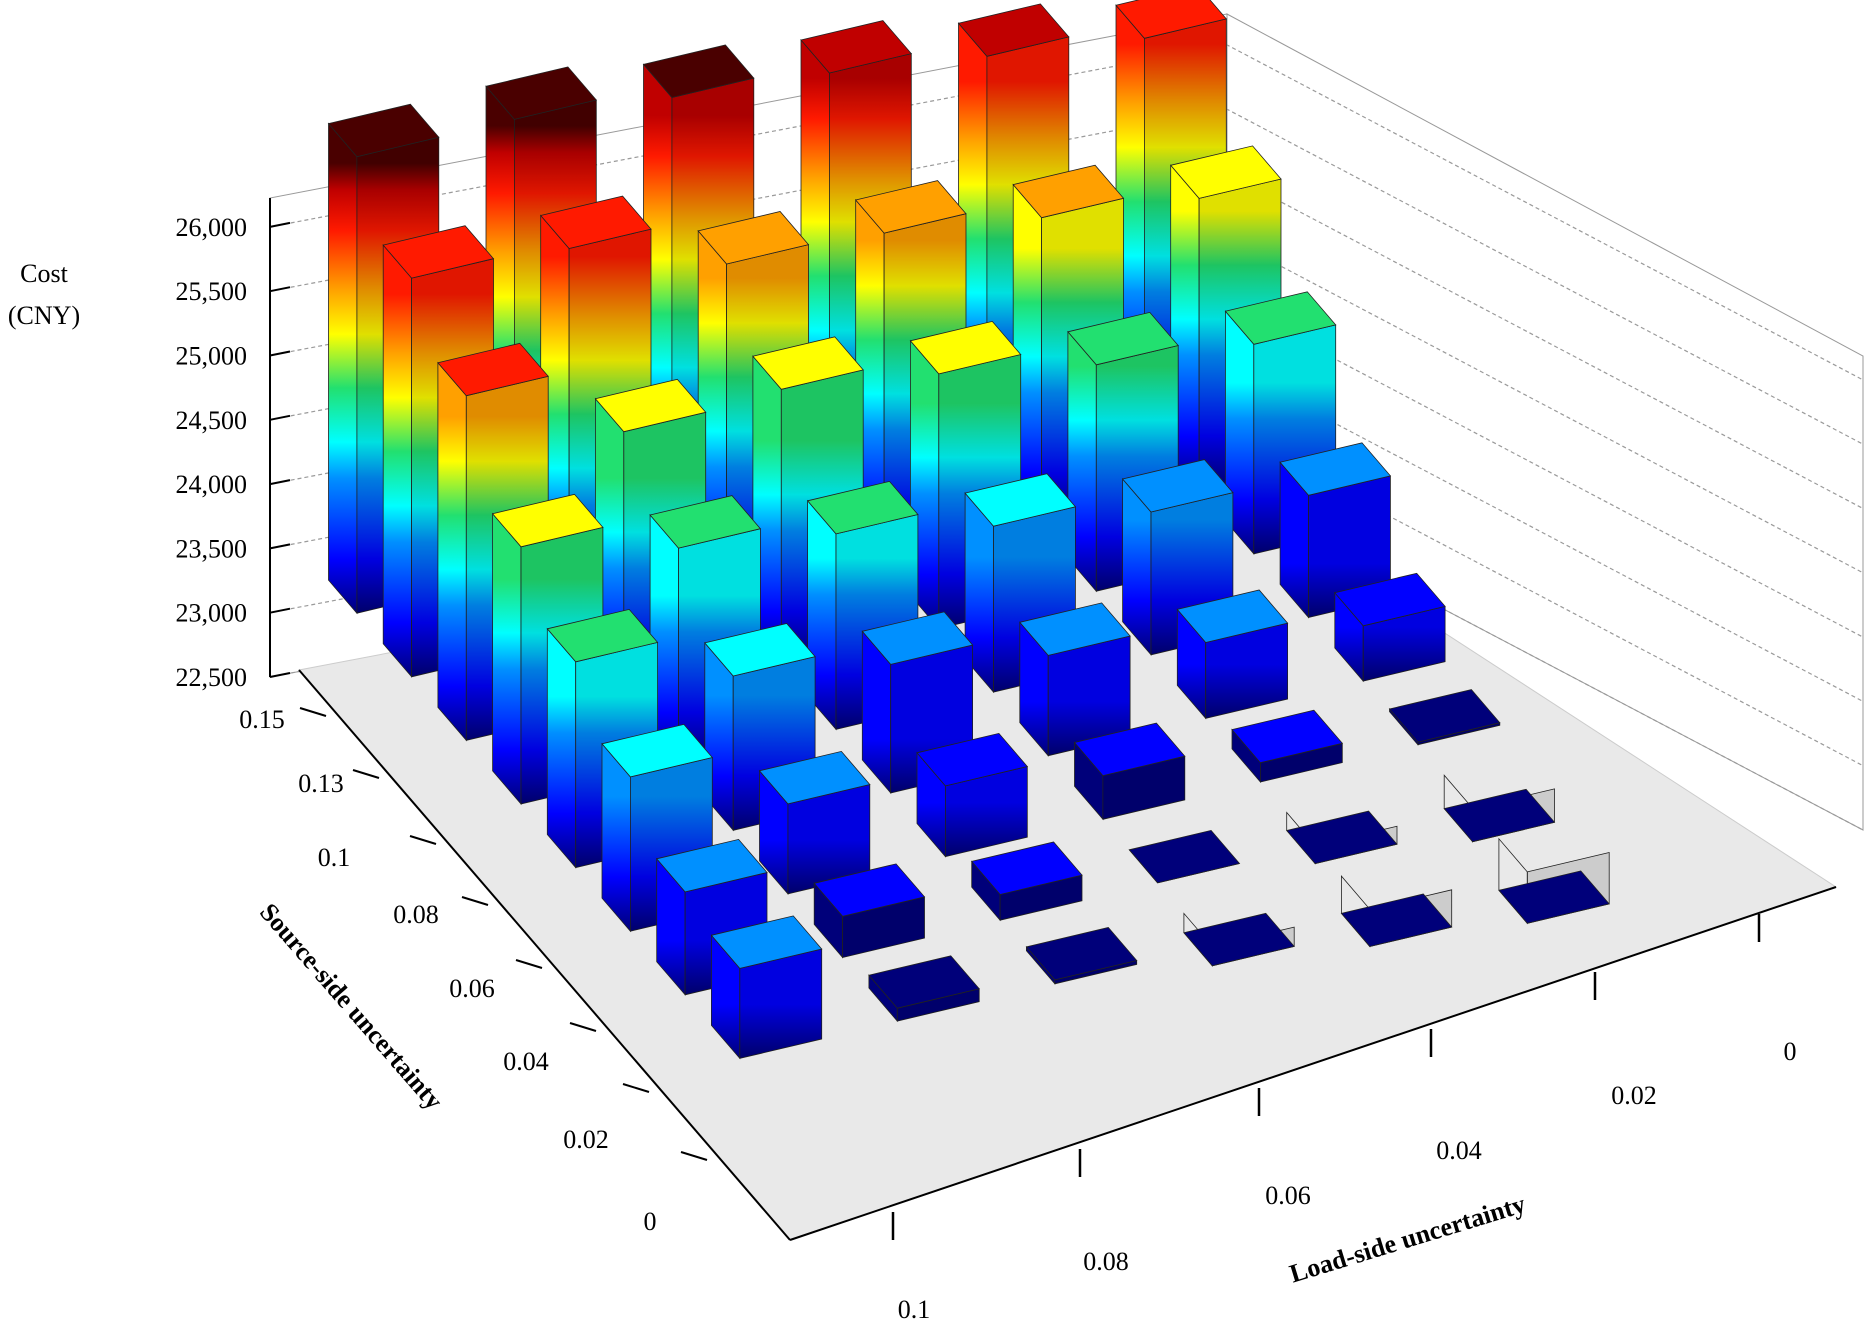 The width and height of the screenshot is (1873, 1333). I want to click on z-tick-label: 25,000, so click(212, 356).